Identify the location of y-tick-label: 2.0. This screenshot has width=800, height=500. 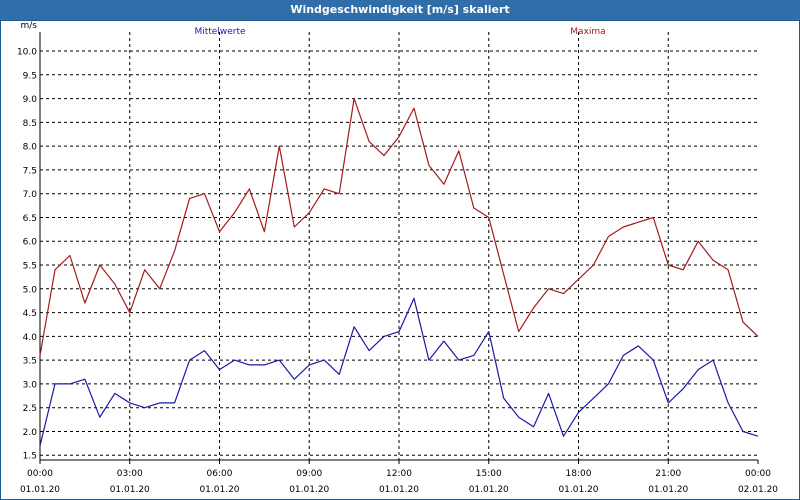
(30, 433).